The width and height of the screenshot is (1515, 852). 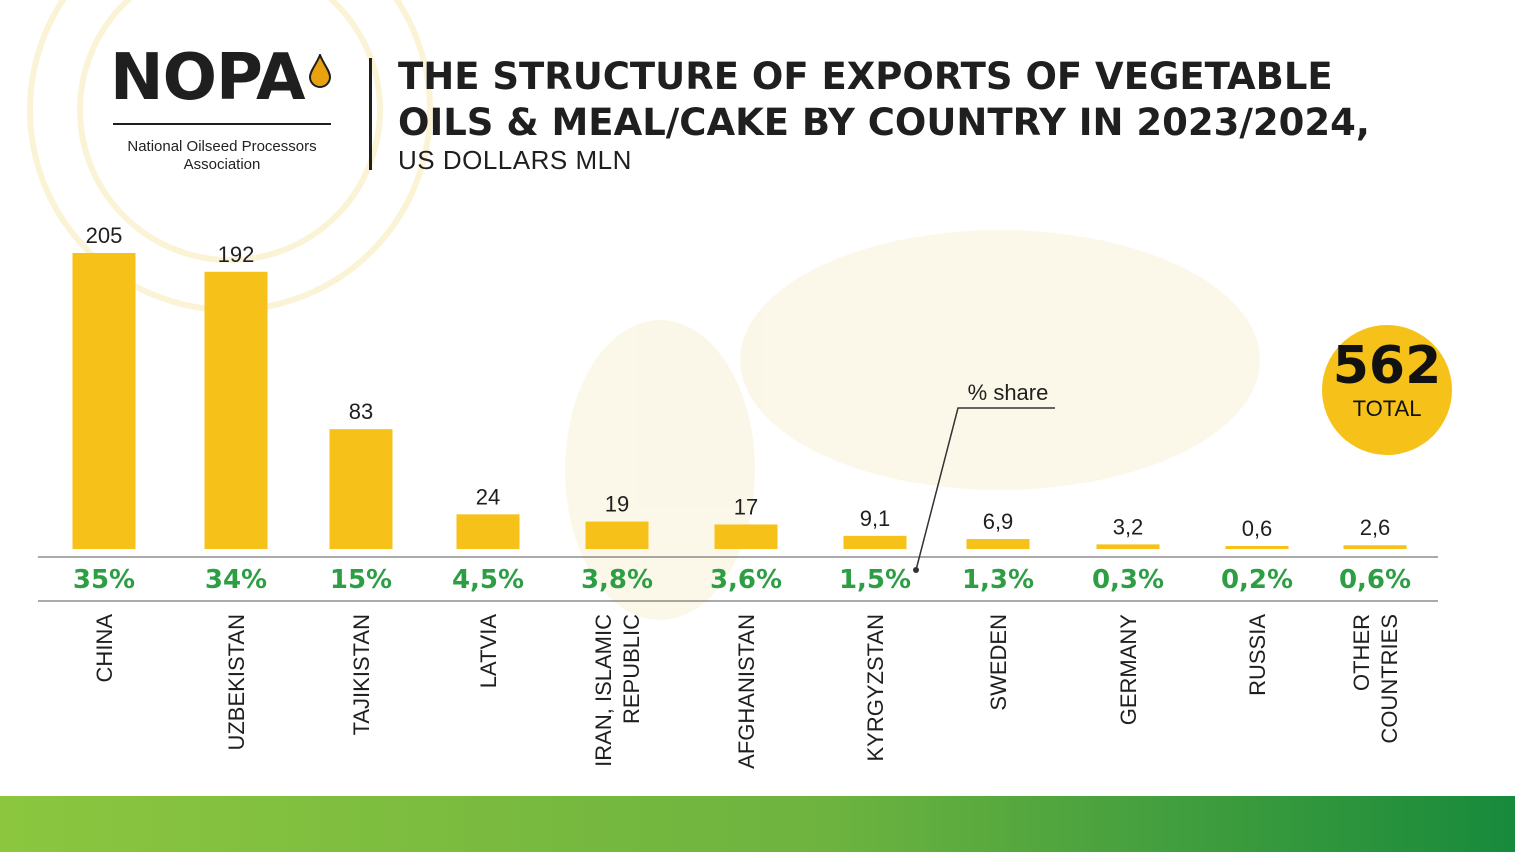 What do you see at coordinates (222, 124) in the screenshot?
I see `logo-rule` at bounding box center [222, 124].